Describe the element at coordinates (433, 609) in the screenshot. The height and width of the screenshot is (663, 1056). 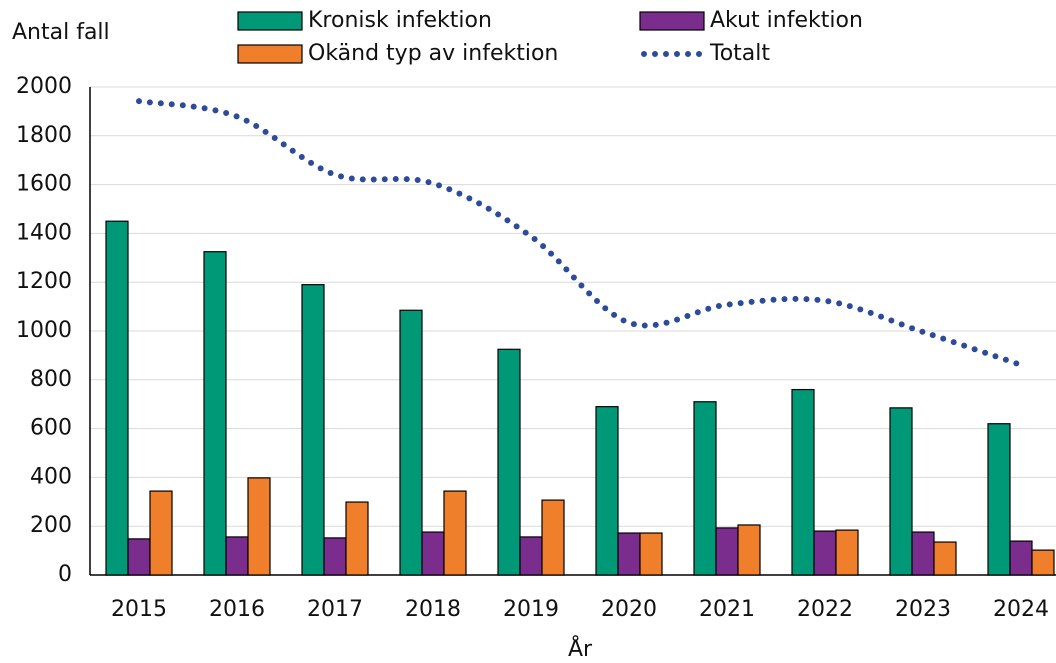
I see `x-tick-label: 2018` at that location.